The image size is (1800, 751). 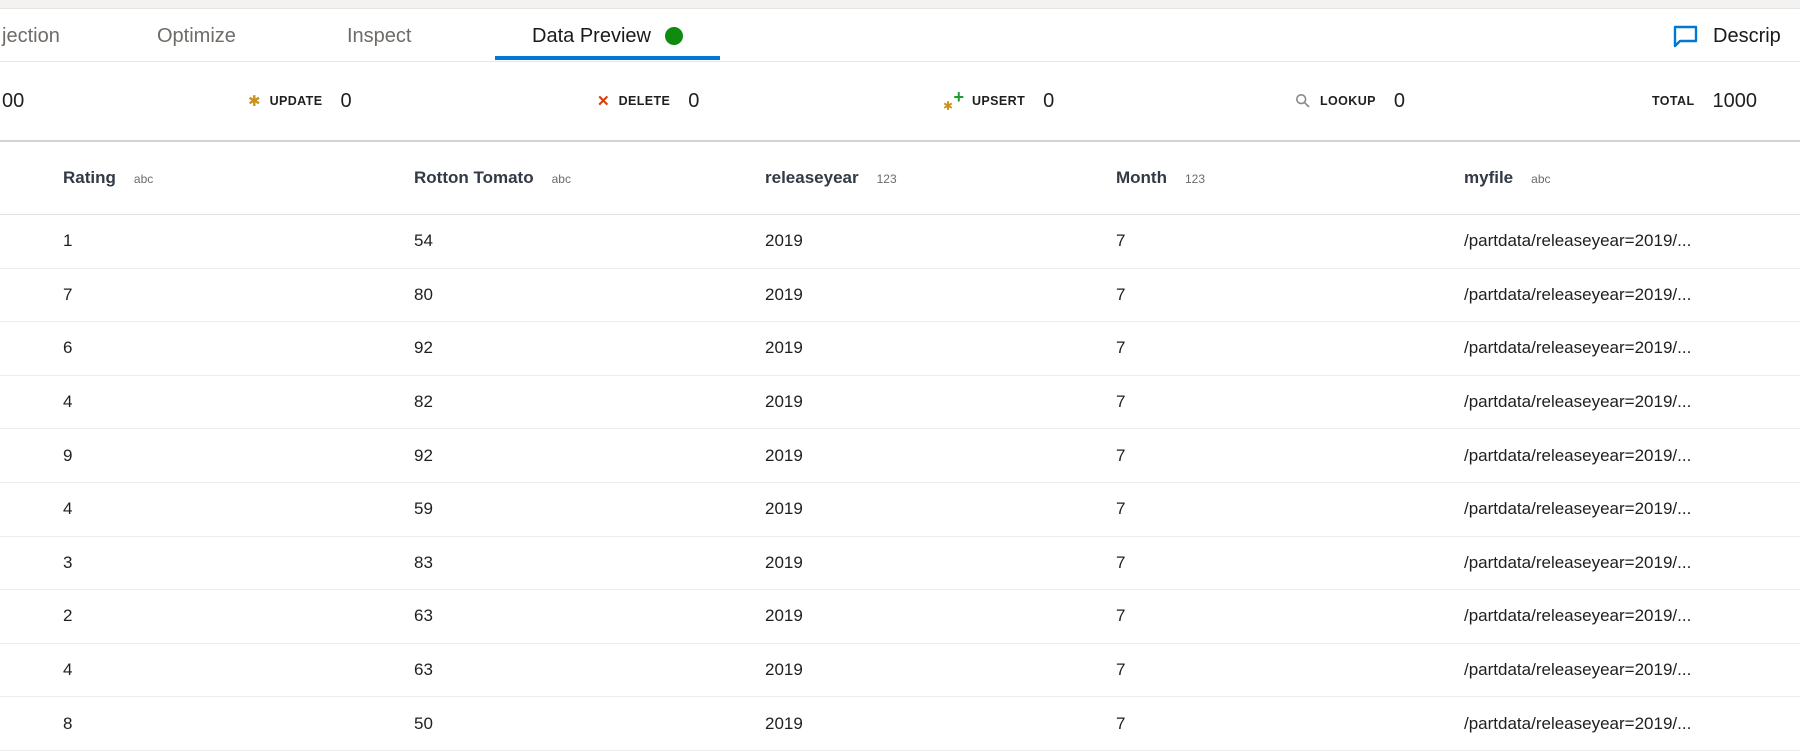 What do you see at coordinates (89, 177) in the screenshot?
I see `column-name: Rating` at bounding box center [89, 177].